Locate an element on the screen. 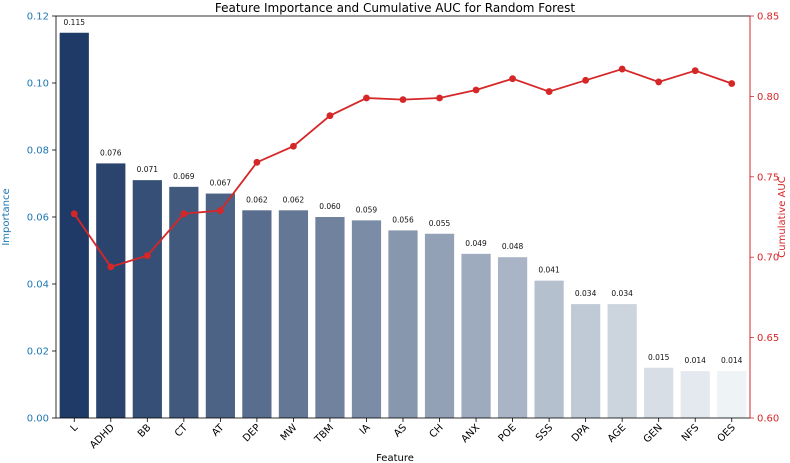  y-tick-label: 0.04 is located at coordinates (38, 285).